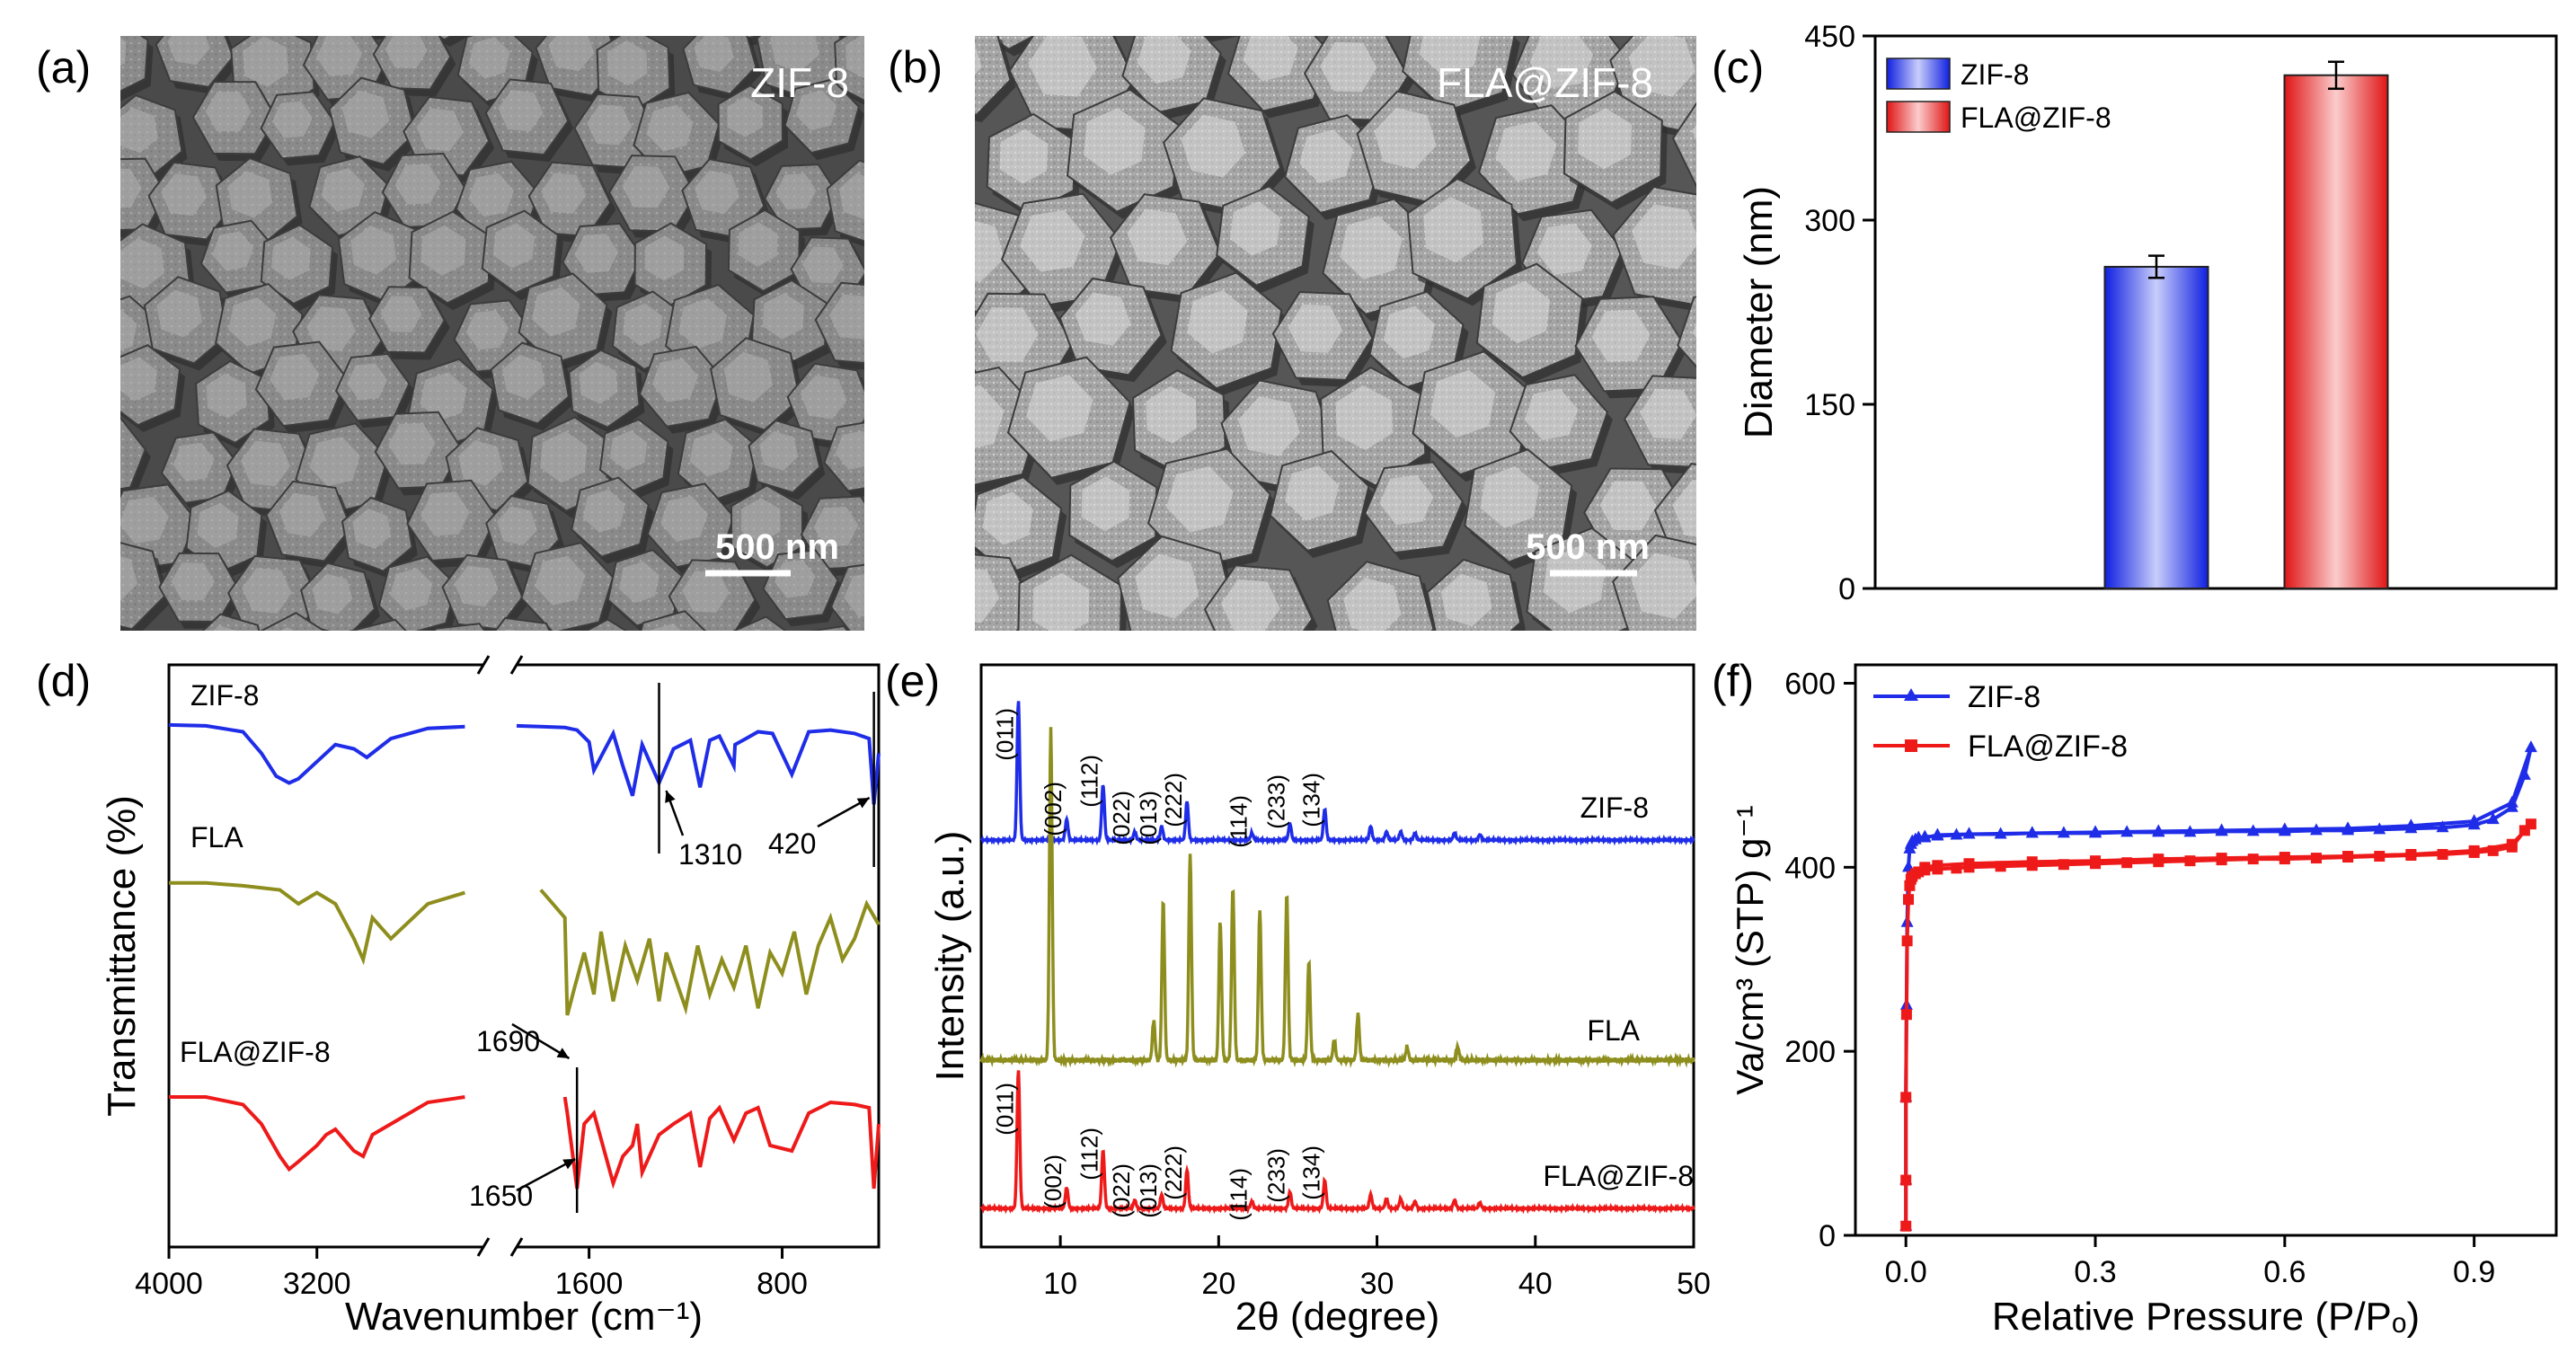 The image size is (2576, 1371). What do you see at coordinates (699, 956) in the screenshot?
I see `chart-d-frame-right` at bounding box center [699, 956].